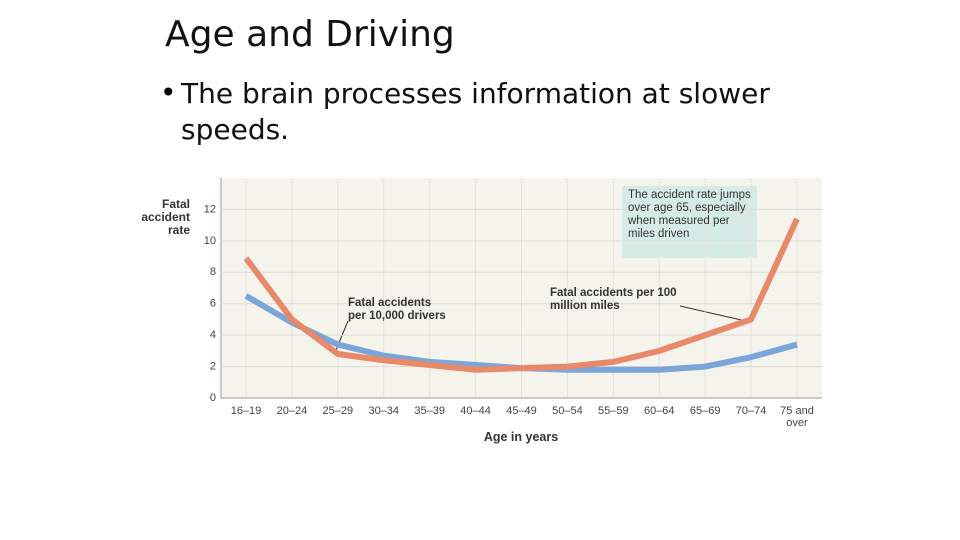 This screenshot has width=960, height=540. Describe the element at coordinates (213, 272) in the screenshot. I see `y-tick-label: 8` at that location.